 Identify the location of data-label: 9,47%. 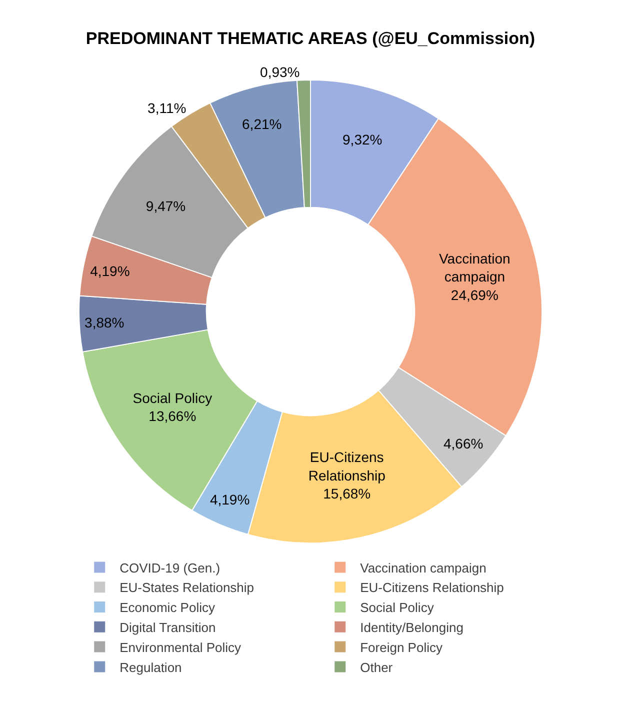
(166, 206).